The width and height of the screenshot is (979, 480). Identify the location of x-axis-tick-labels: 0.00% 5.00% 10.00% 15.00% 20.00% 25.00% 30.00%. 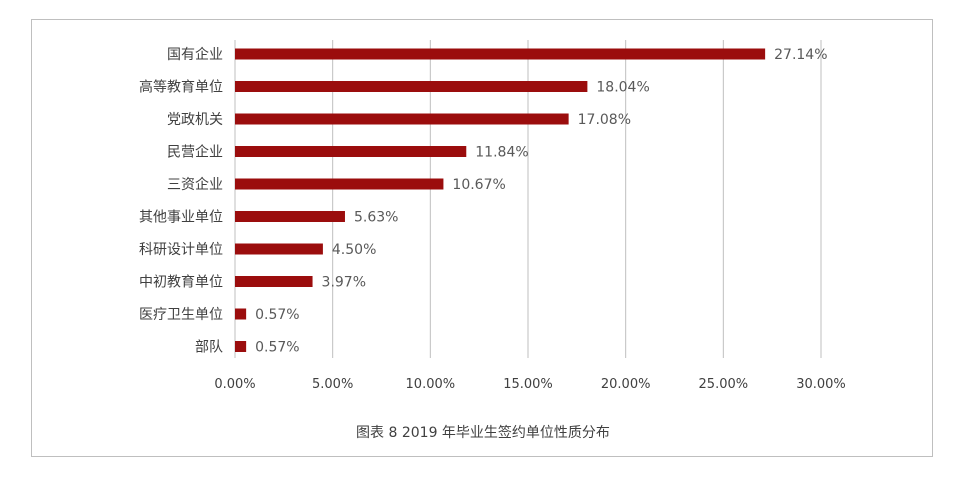
(529, 384).